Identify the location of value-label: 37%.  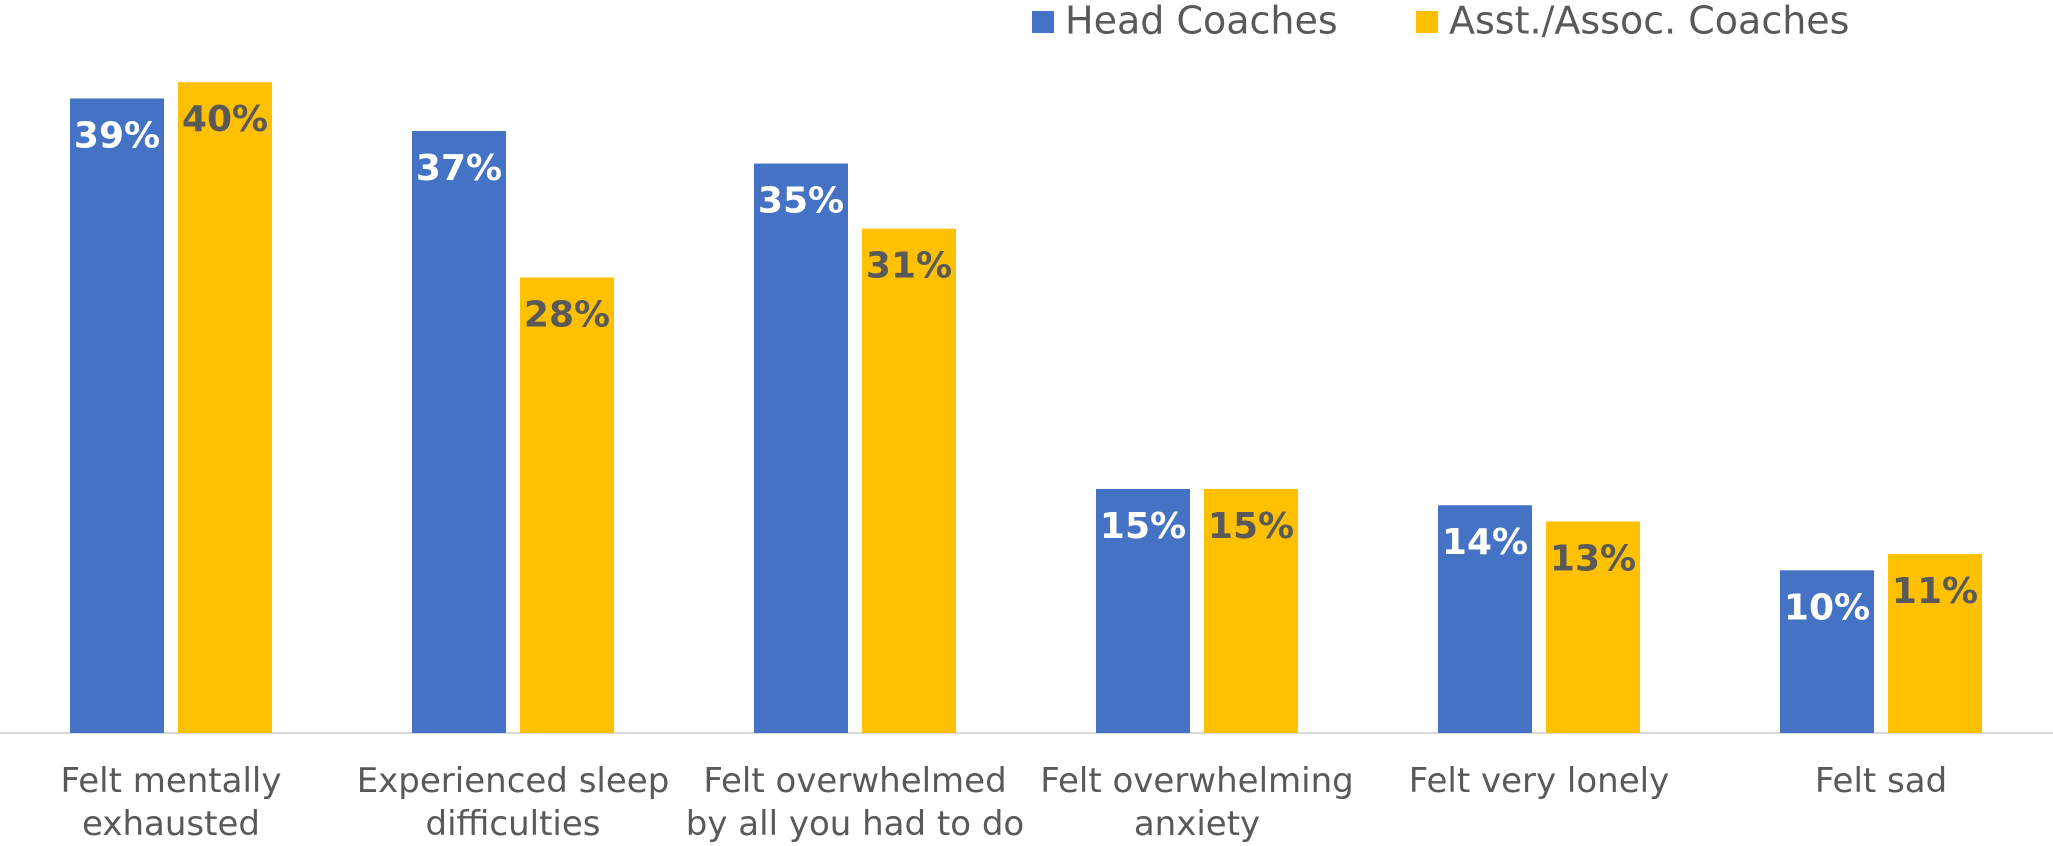
(459, 168).